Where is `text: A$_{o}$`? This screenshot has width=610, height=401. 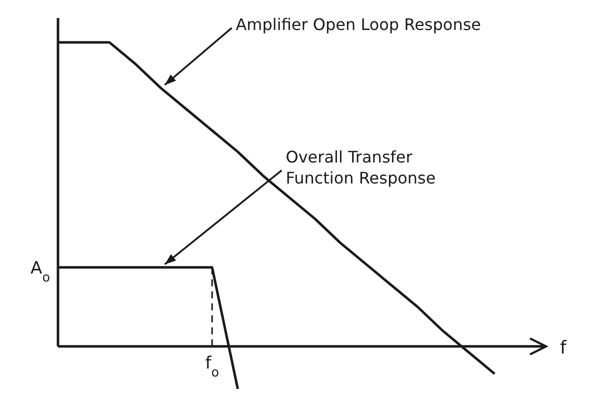 text: A$_{o}$ is located at coordinates (40, 271).